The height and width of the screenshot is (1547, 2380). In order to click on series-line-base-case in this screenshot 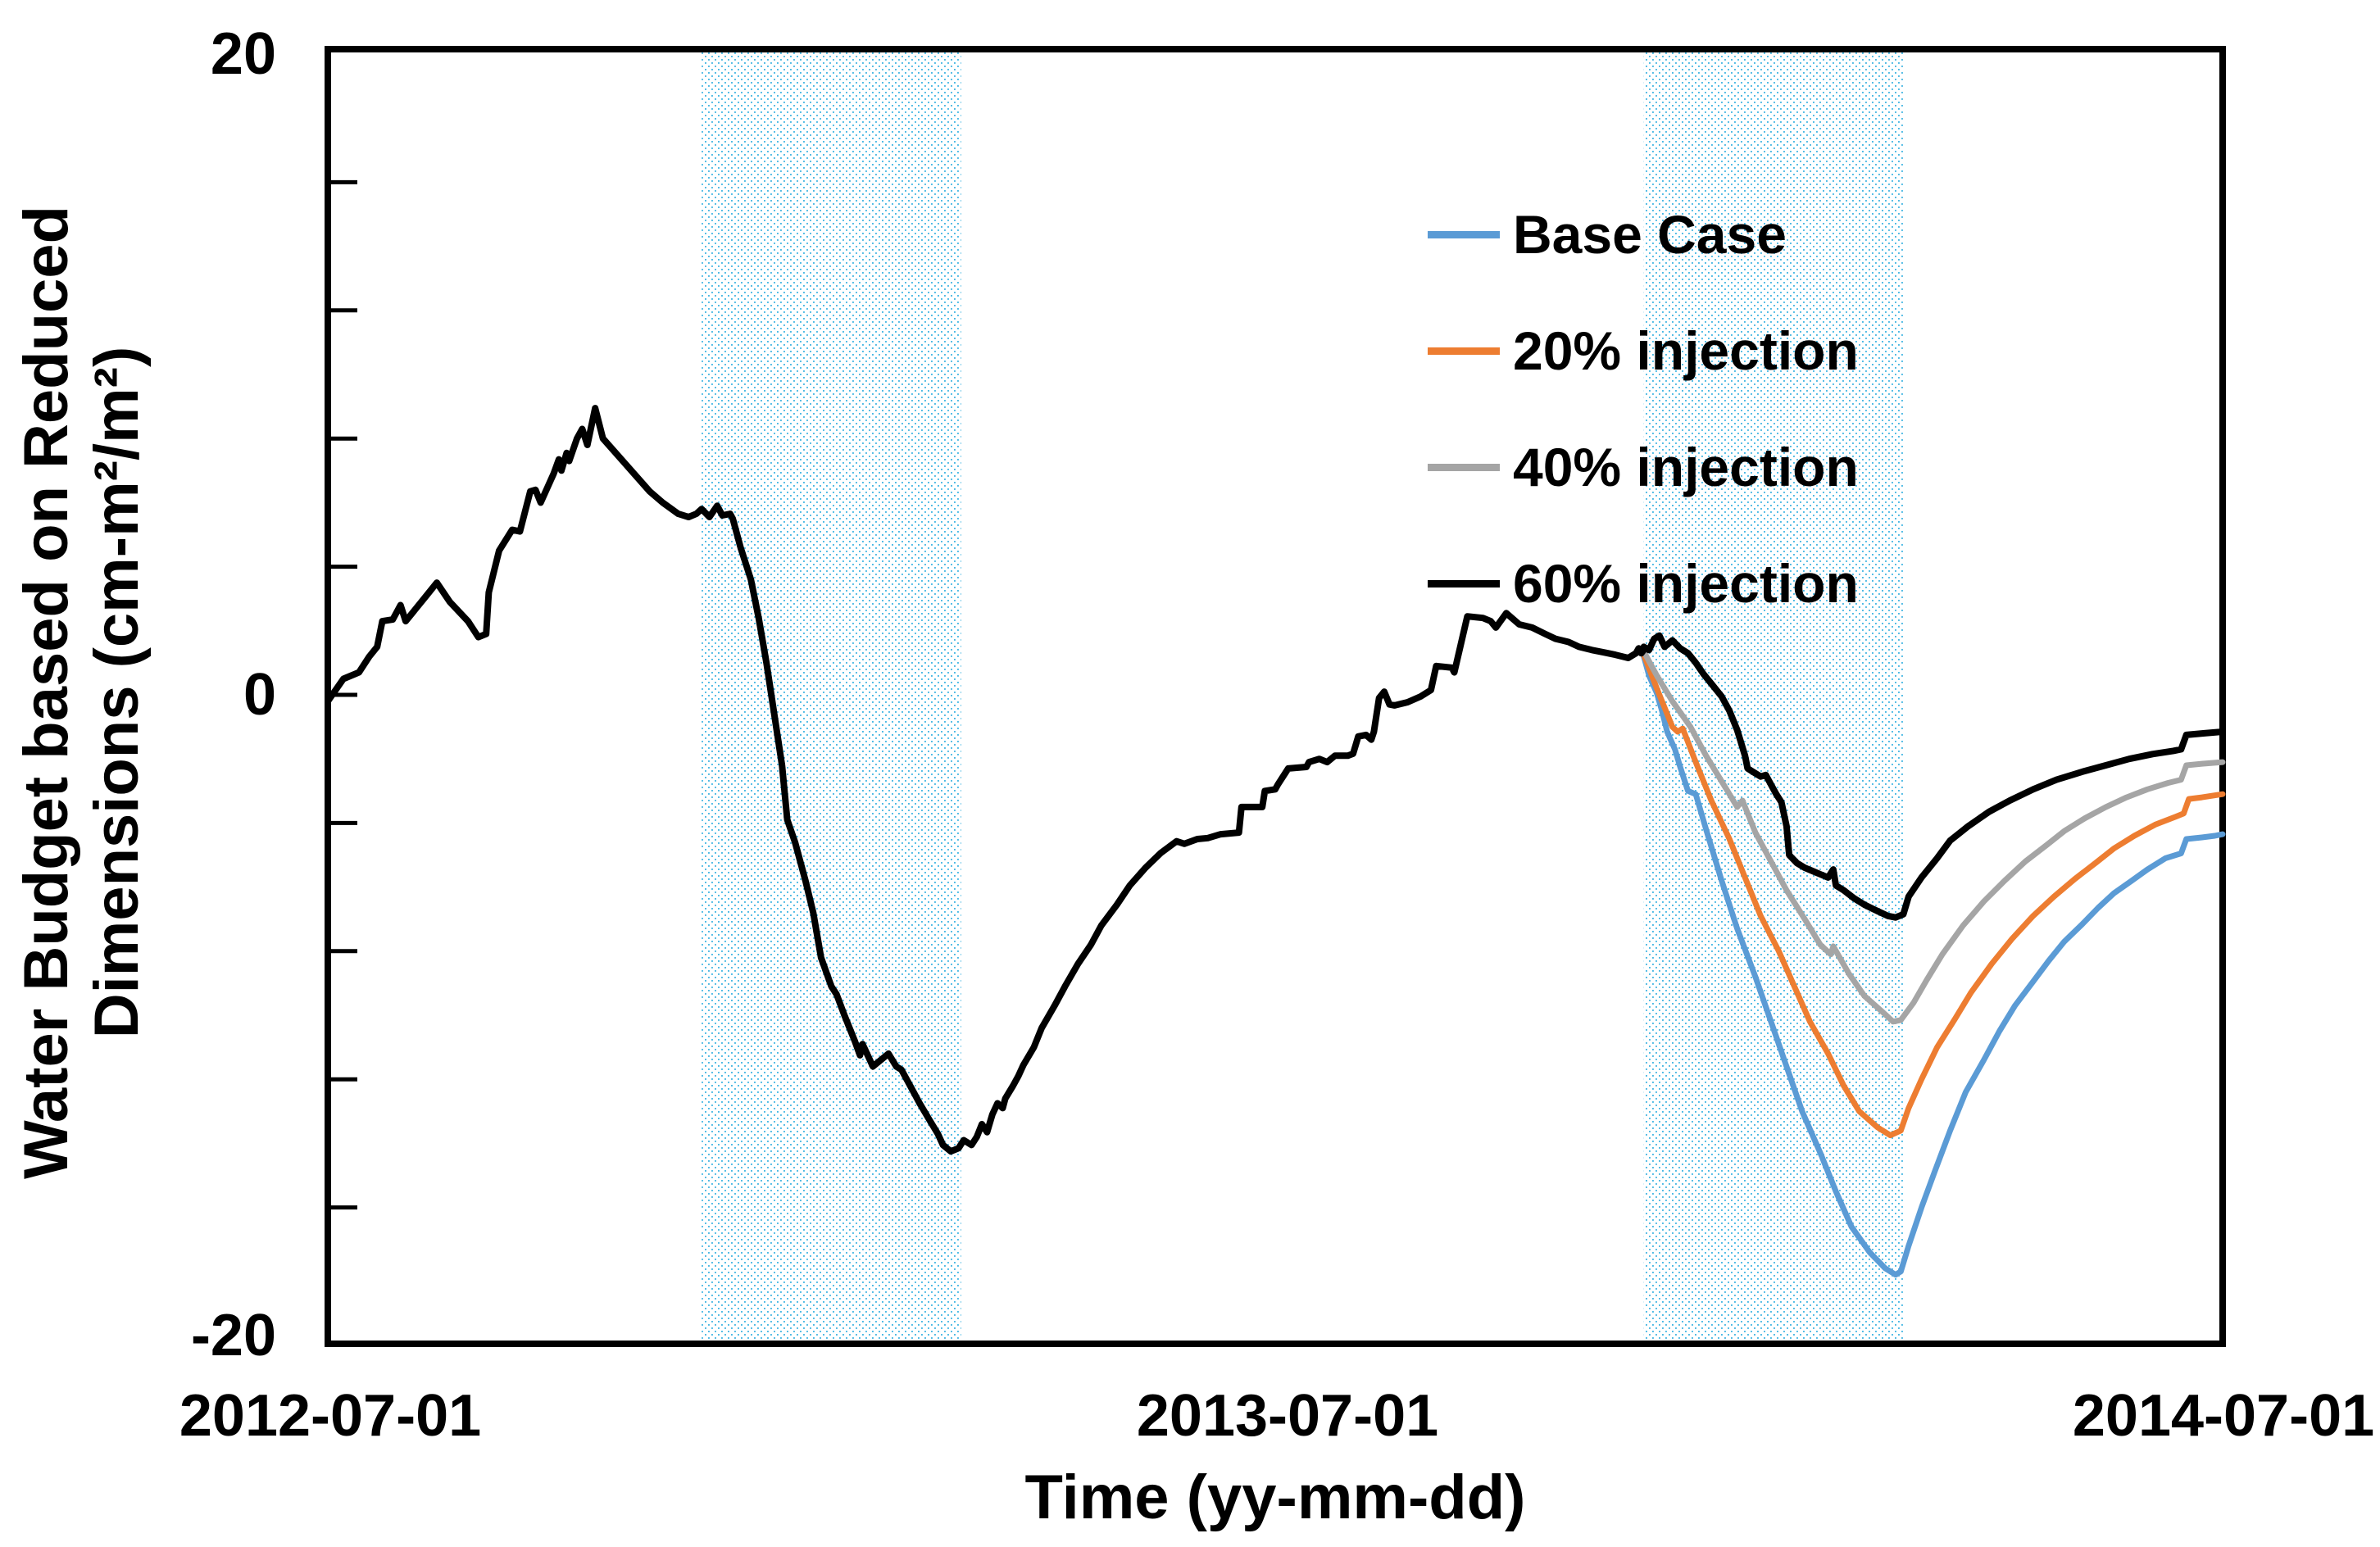, I will do `click(1934, 966)`.